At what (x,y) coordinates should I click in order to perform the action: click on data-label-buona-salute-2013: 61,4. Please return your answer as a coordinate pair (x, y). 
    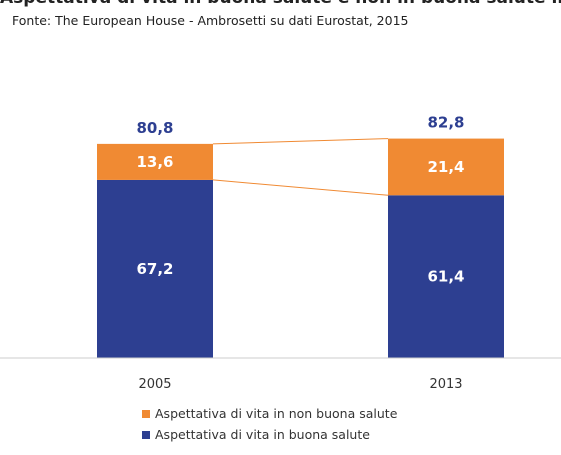
    Looking at the image, I should click on (445, 277).